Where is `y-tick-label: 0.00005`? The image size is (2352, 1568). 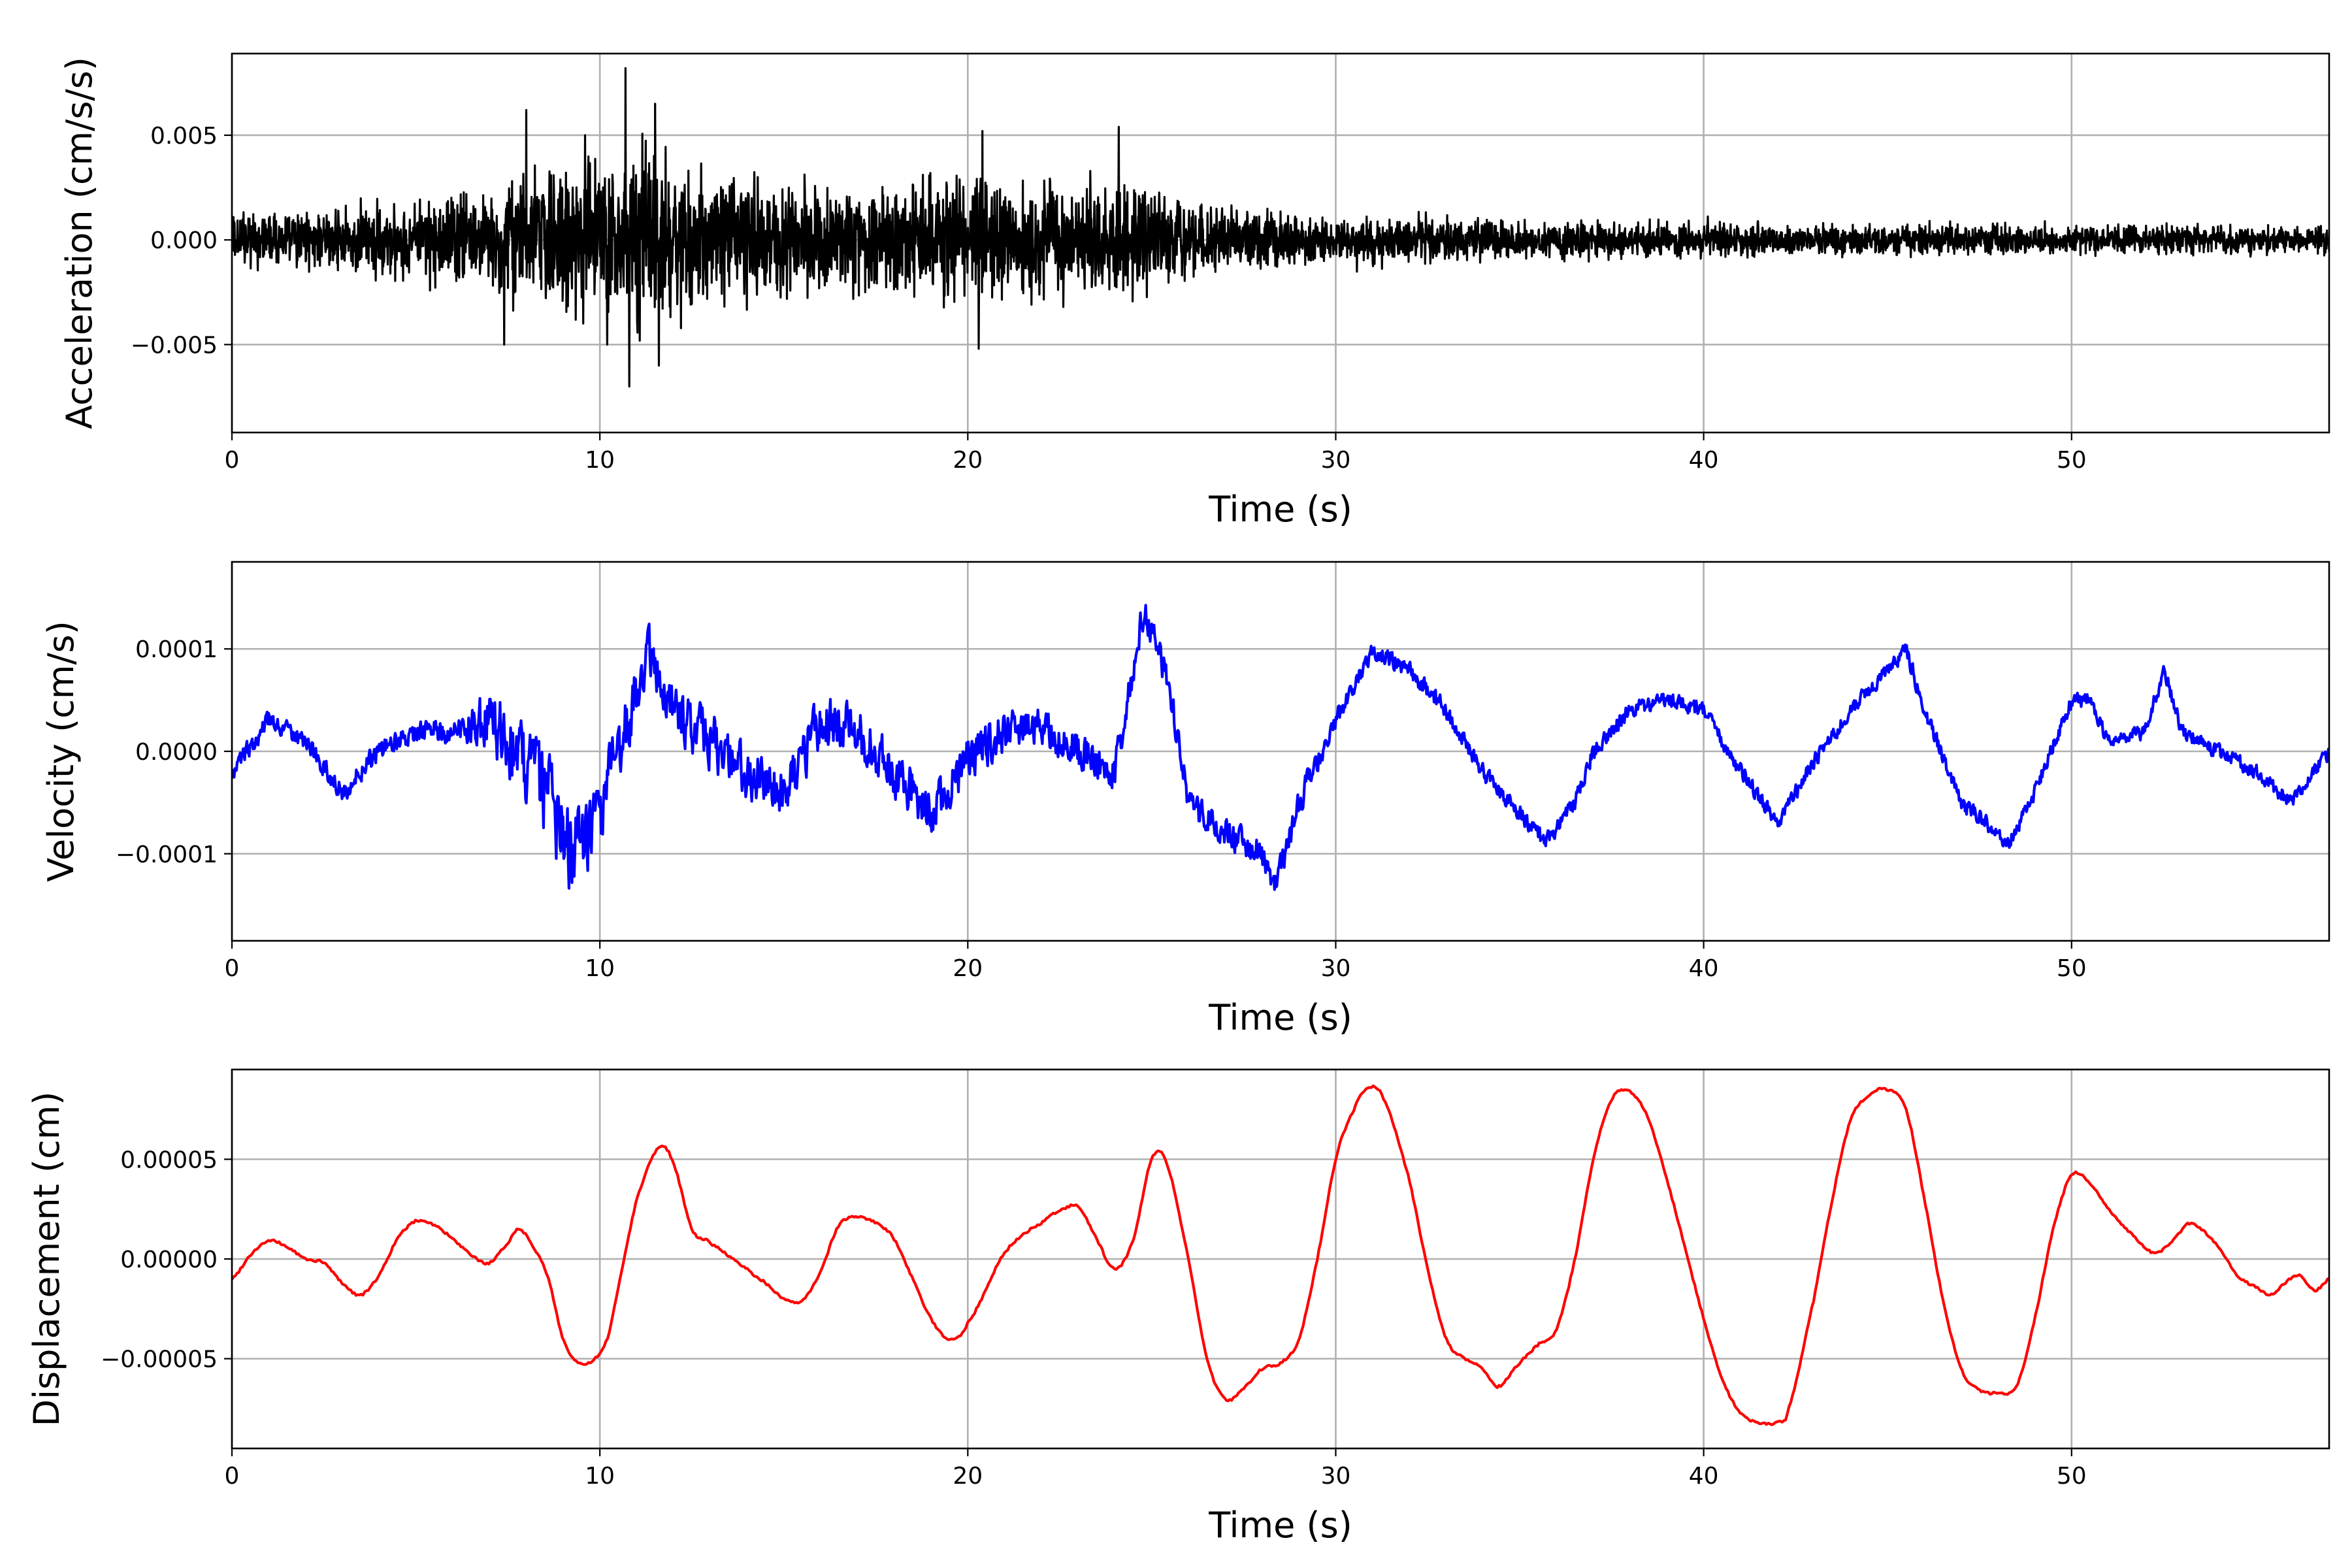 y-tick-label: 0.00005 is located at coordinates (169, 1160).